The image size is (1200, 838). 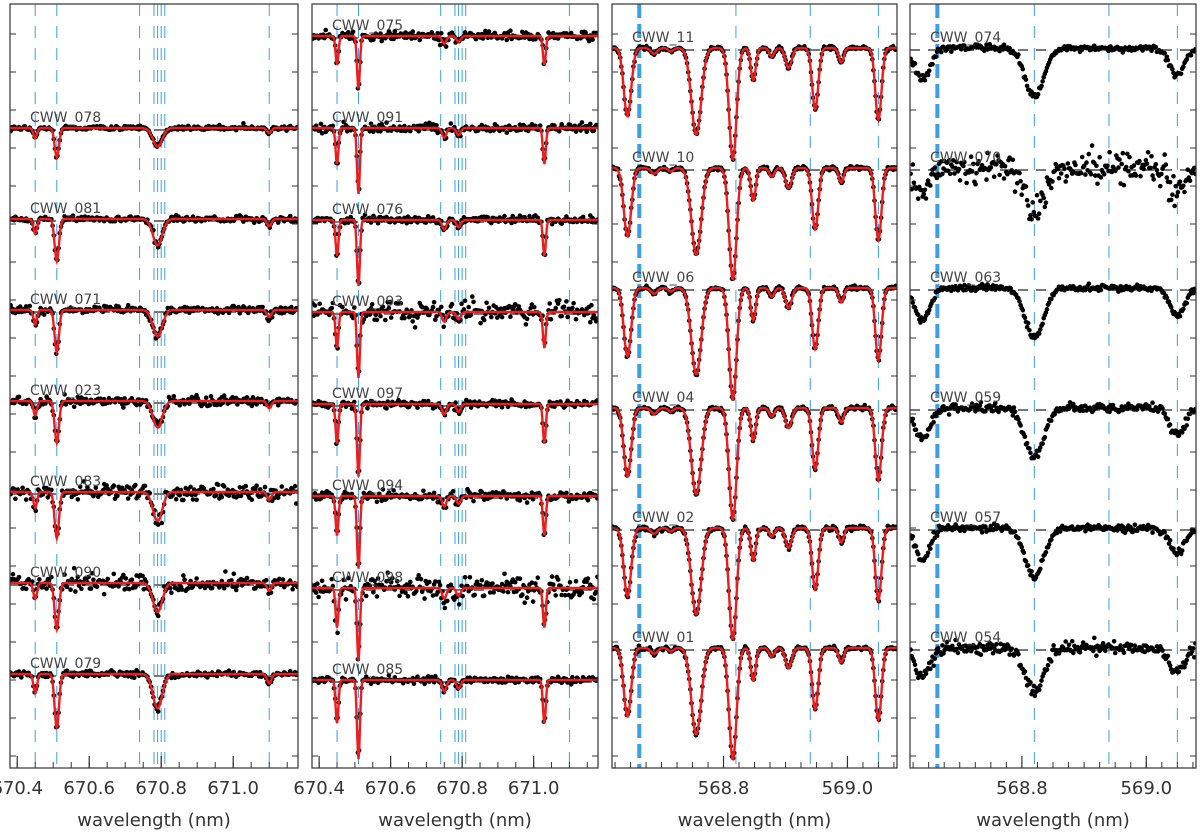 I want to click on spectrum-CWW_10: CWW_10, so click(x=754, y=216).